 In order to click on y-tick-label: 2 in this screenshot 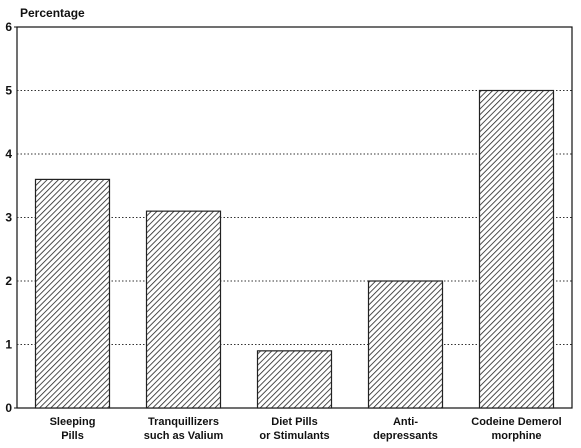, I will do `click(8, 281)`.